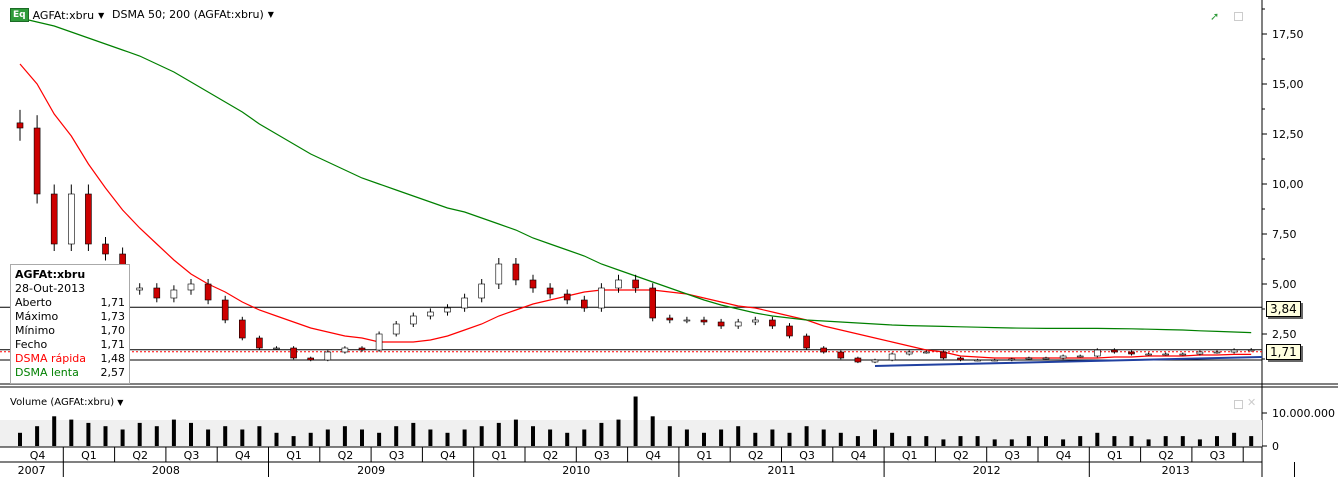 This screenshot has width=1338, height=477. Describe the element at coordinates (1284, 334) in the screenshot. I see `y-tick-label: 2,50` at that location.